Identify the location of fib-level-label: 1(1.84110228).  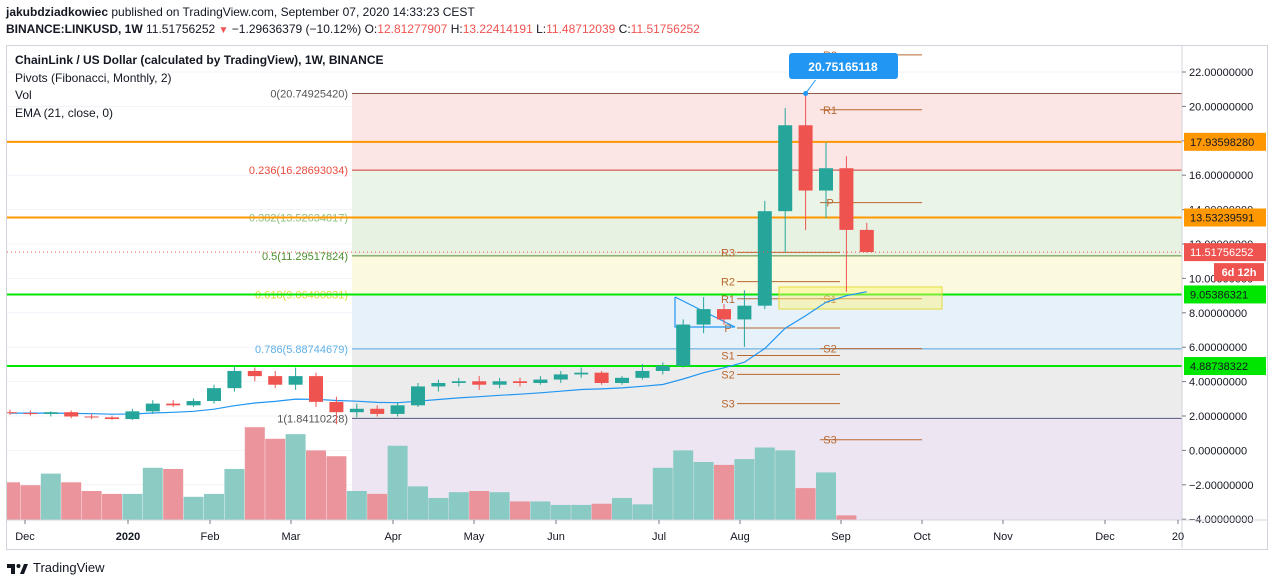
(312, 419).